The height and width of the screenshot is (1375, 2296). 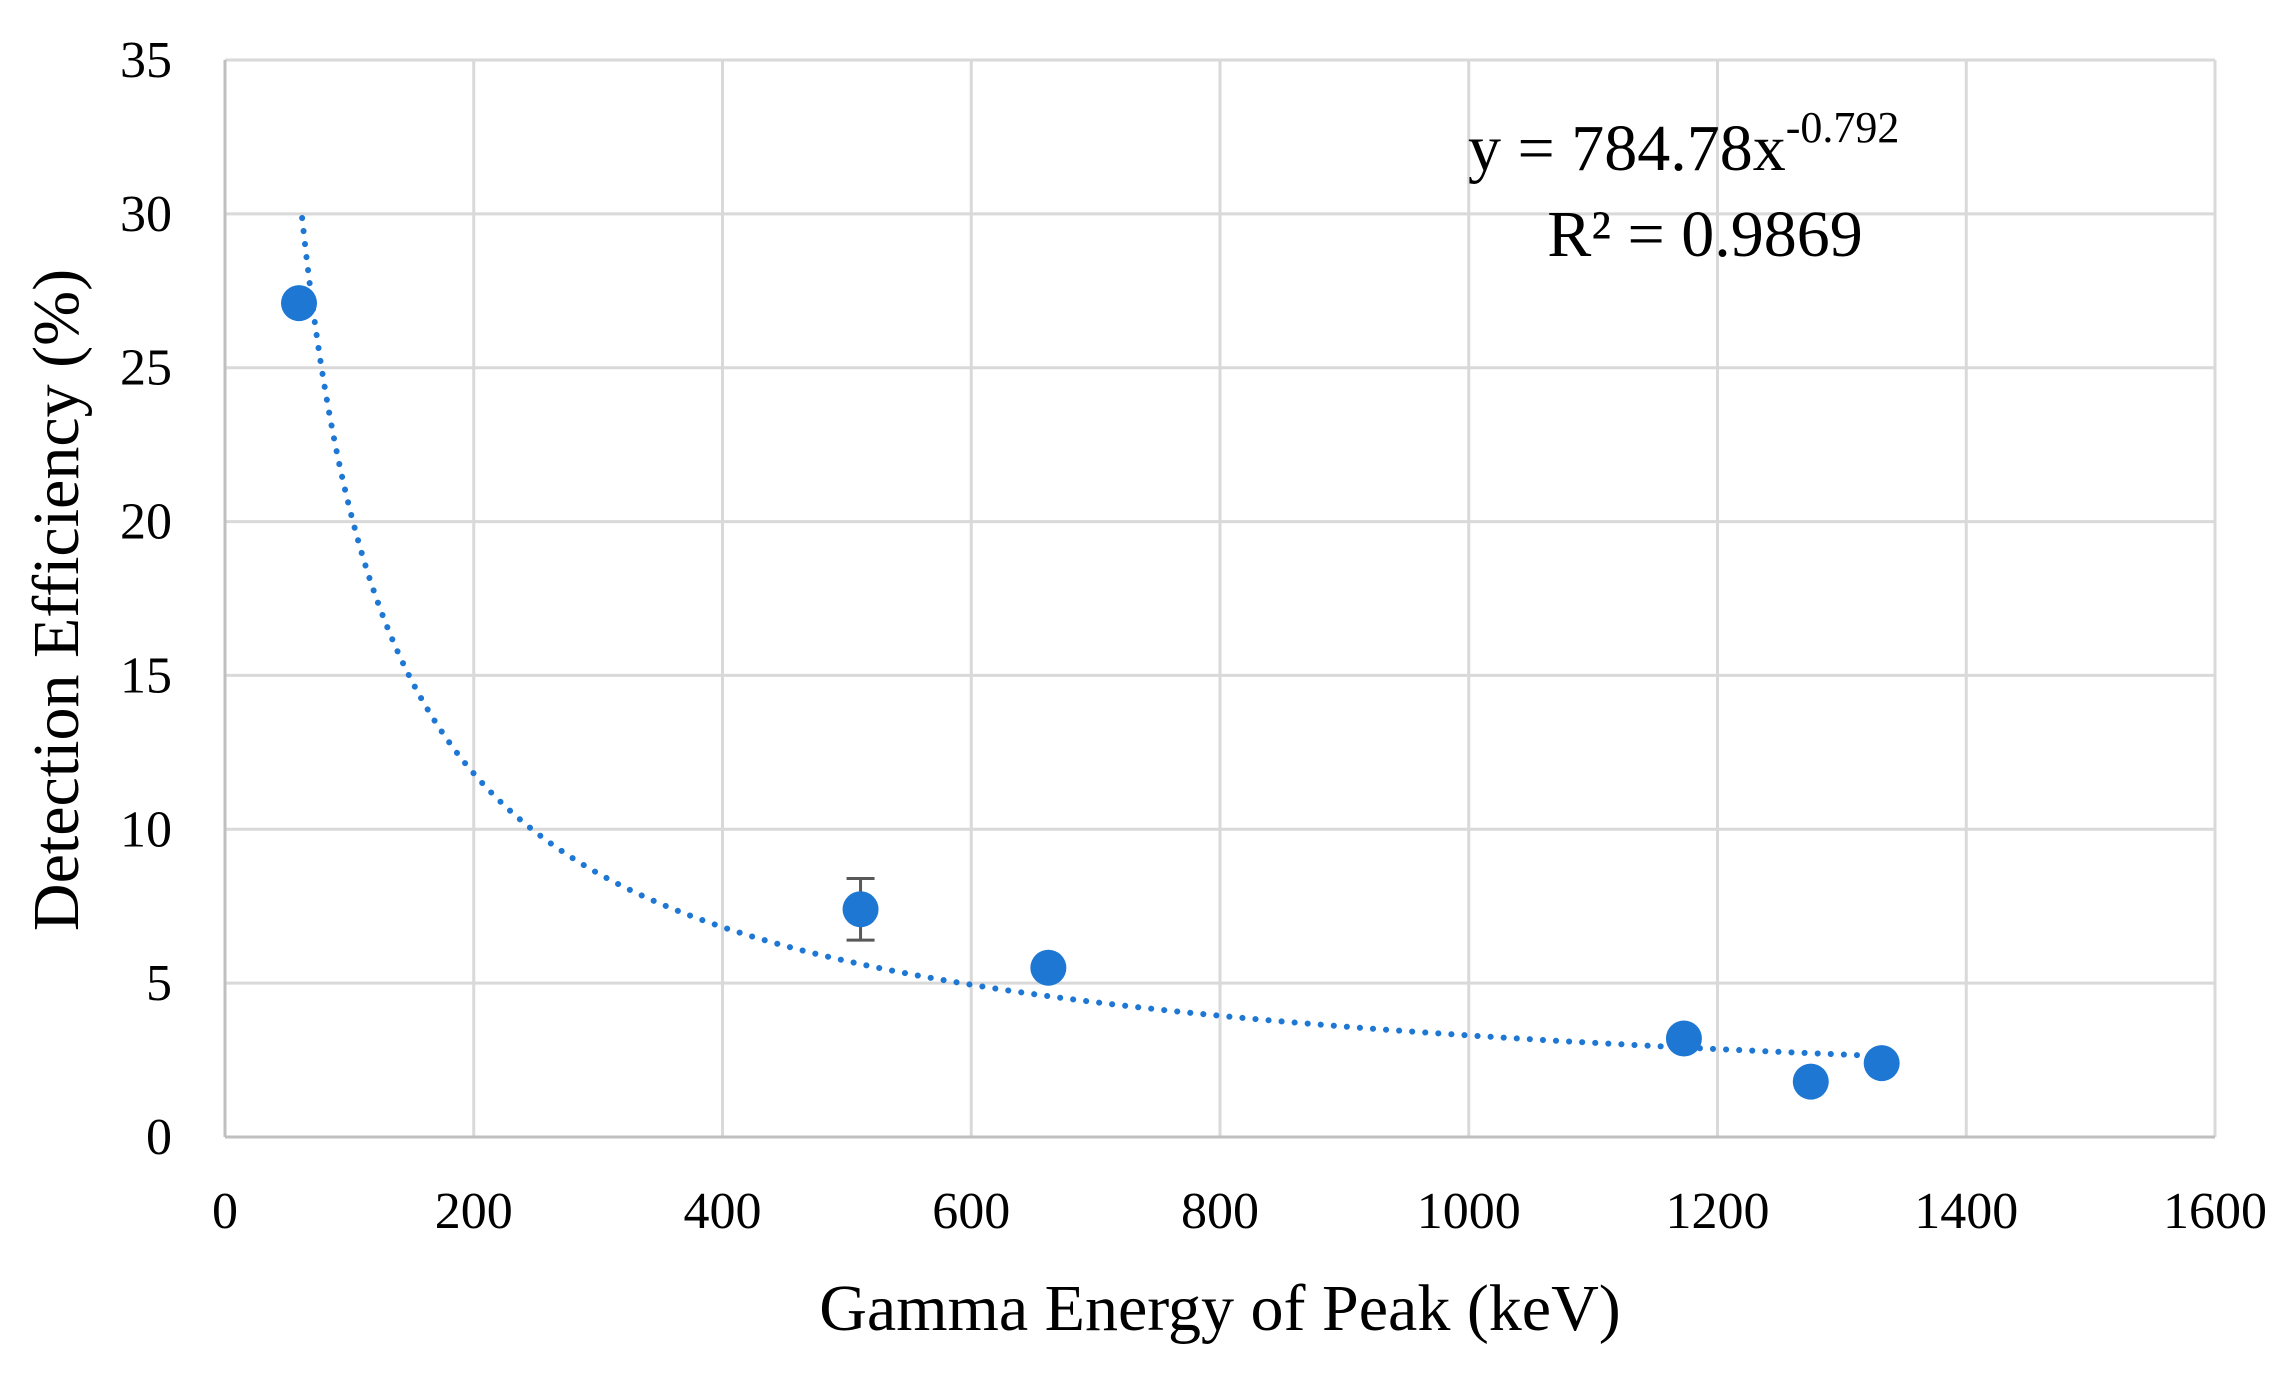 I want to click on y-axis-title: Detection Efficiency (%), so click(x=56, y=600).